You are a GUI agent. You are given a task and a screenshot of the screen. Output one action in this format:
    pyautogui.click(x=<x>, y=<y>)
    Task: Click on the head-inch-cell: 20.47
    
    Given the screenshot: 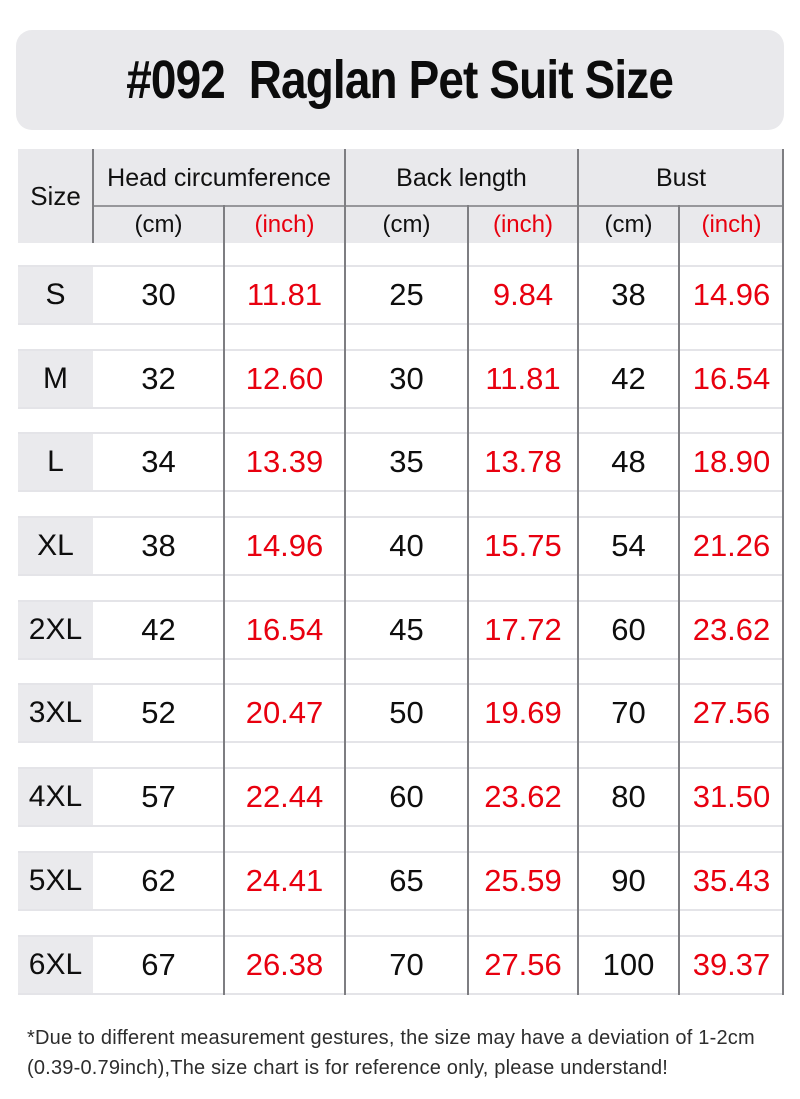 What is the action you would take?
    pyautogui.click(x=284, y=713)
    